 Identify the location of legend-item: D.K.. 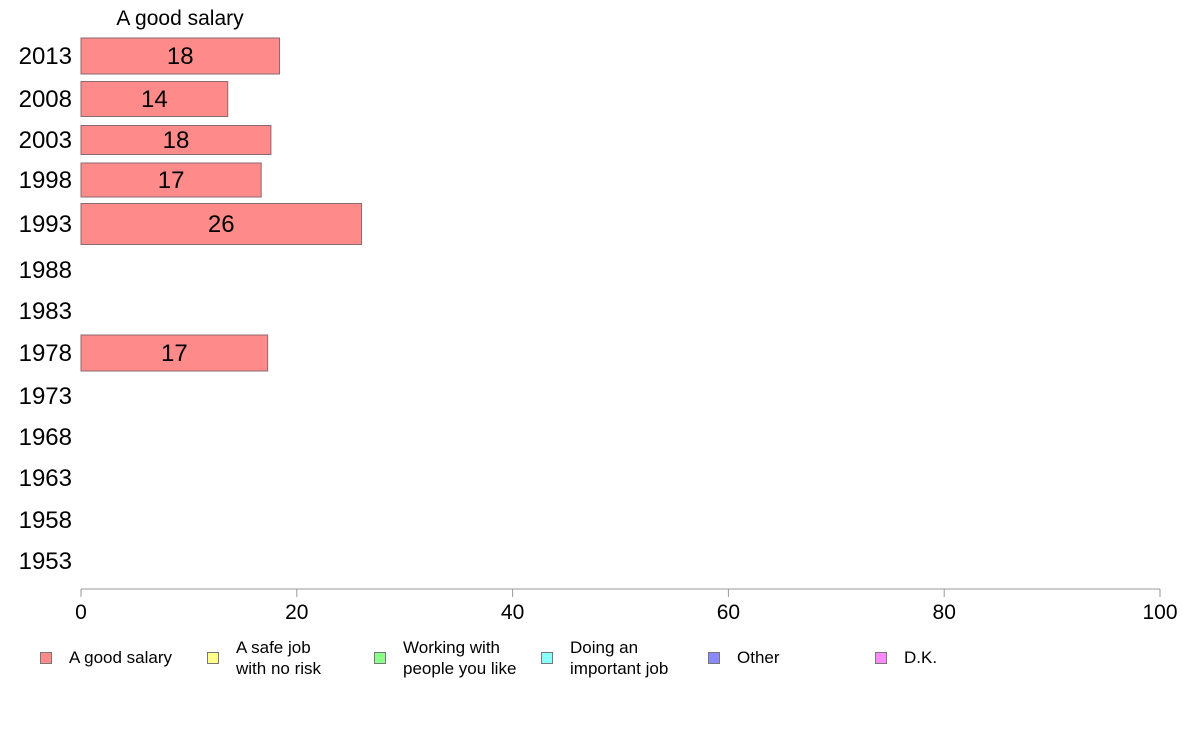
(906, 657).